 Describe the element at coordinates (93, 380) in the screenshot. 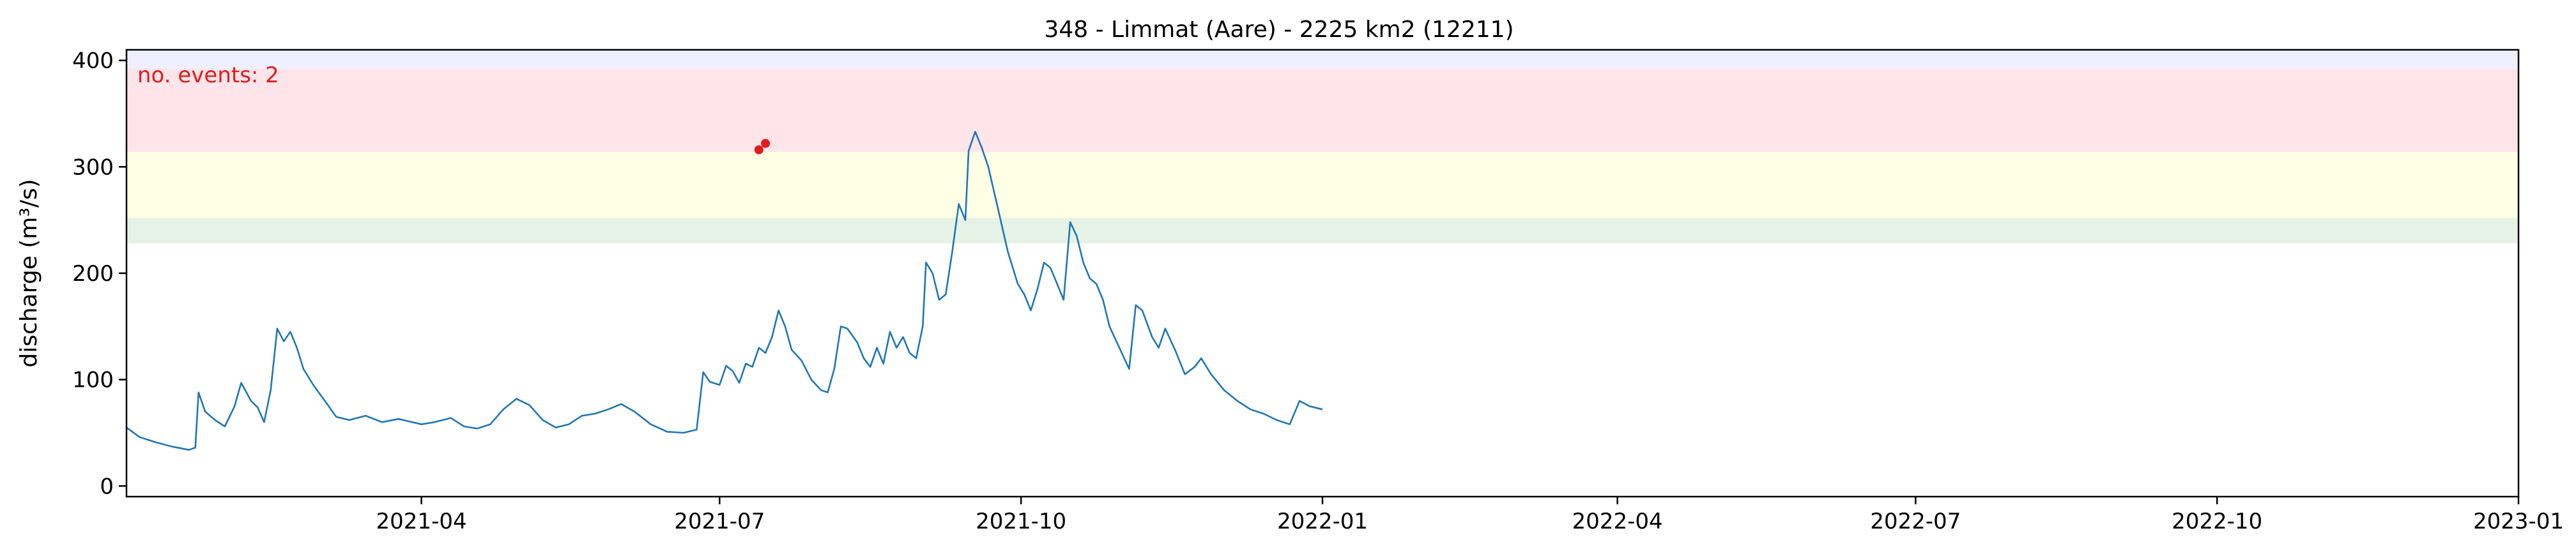

I see `y-tick-label-2: 100` at that location.